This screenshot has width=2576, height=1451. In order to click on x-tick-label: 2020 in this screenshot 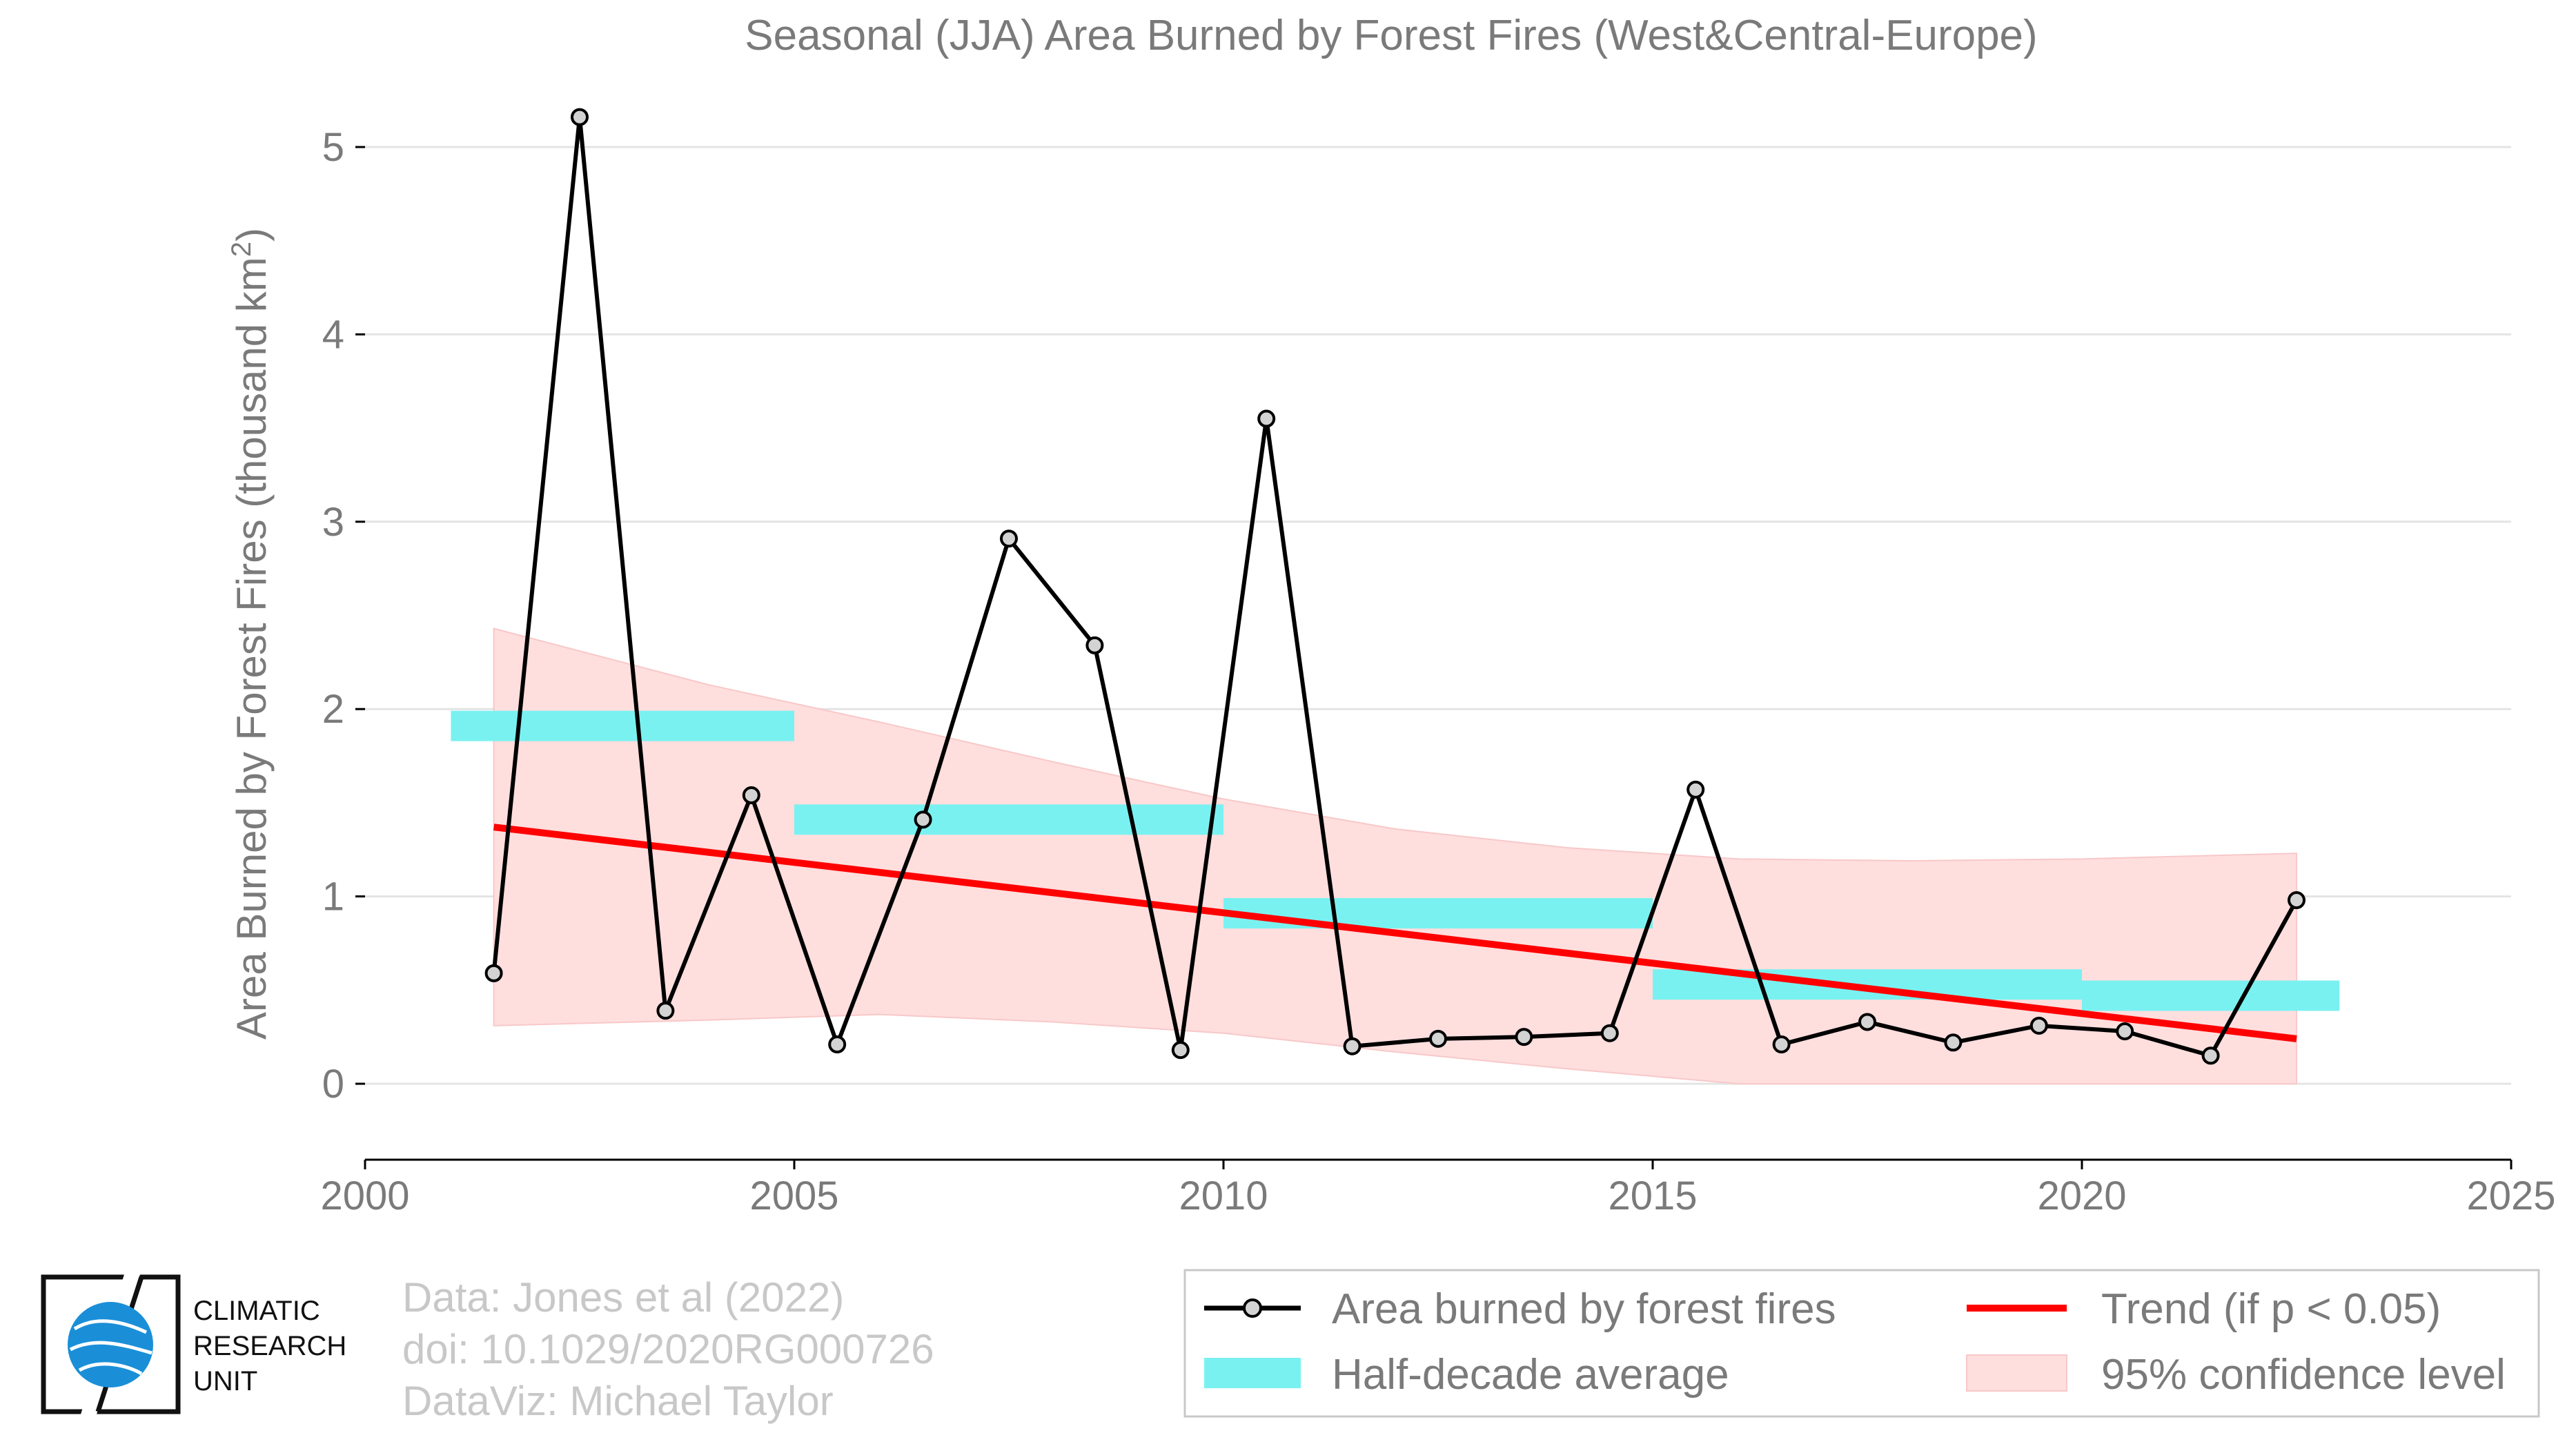, I will do `click(2081, 1196)`.